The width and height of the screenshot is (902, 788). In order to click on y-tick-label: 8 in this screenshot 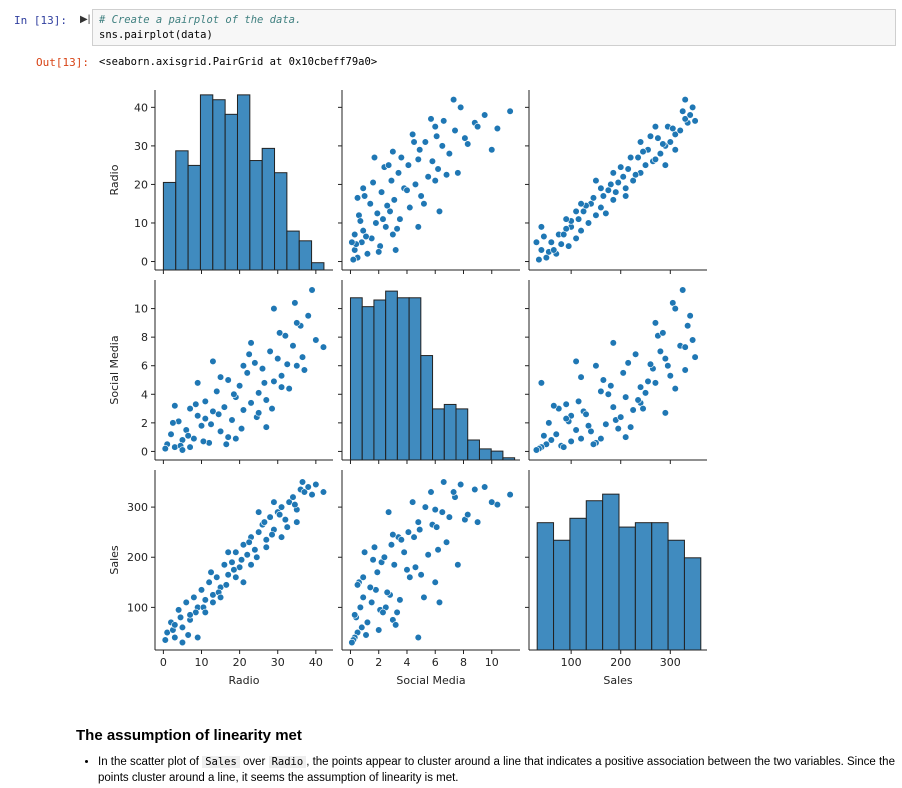, I will do `click(144, 337)`.